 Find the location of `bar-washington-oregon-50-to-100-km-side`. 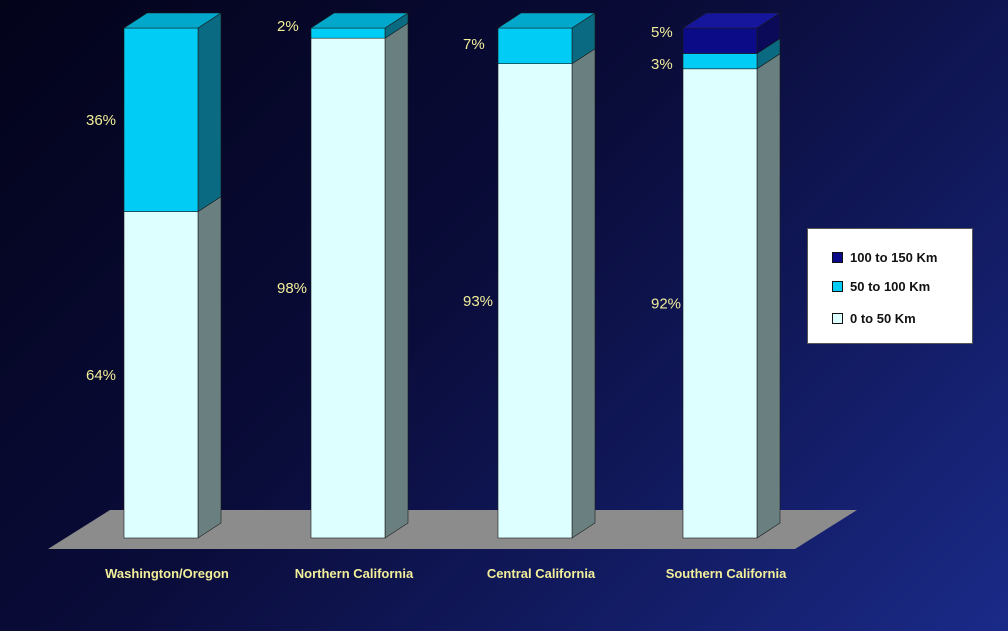

bar-washington-oregon-50-to-100-km-side is located at coordinates (209, 112).